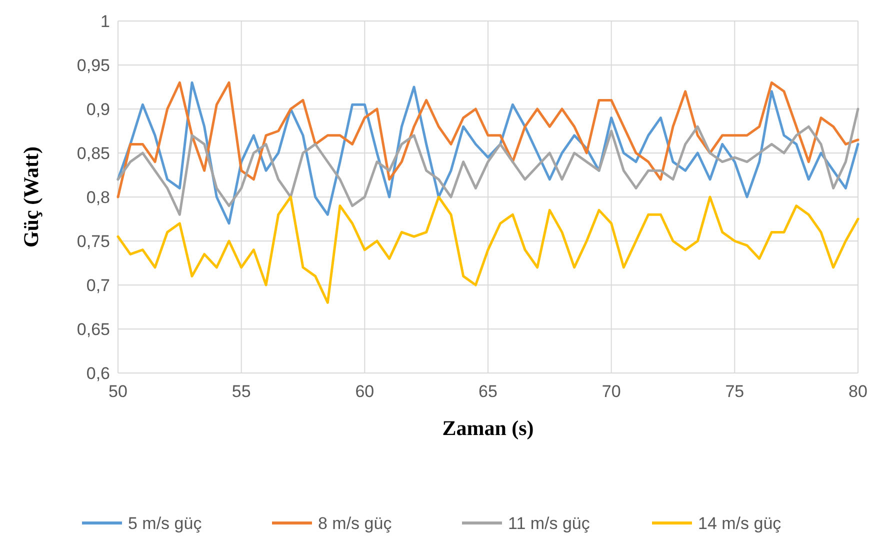  Describe the element at coordinates (98, 109) in the screenshot. I see `y-tick-label: 0,9` at that location.